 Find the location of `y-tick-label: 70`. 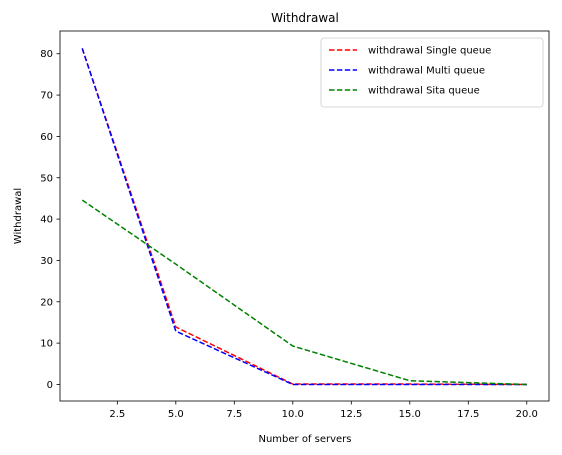

y-tick-label: 70 is located at coordinates (46, 96).